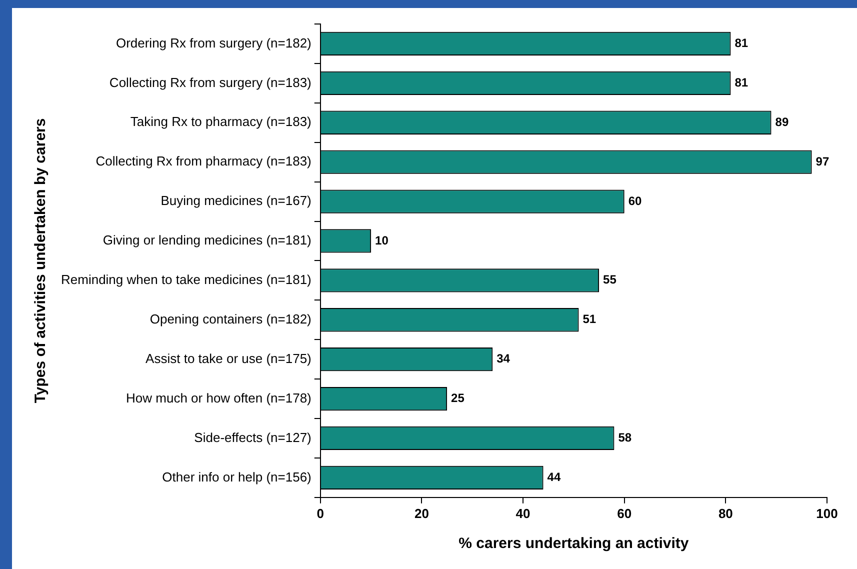 This screenshot has height=569, width=857. Describe the element at coordinates (382, 240) in the screenshot. I see `data-label: 10` at that location.